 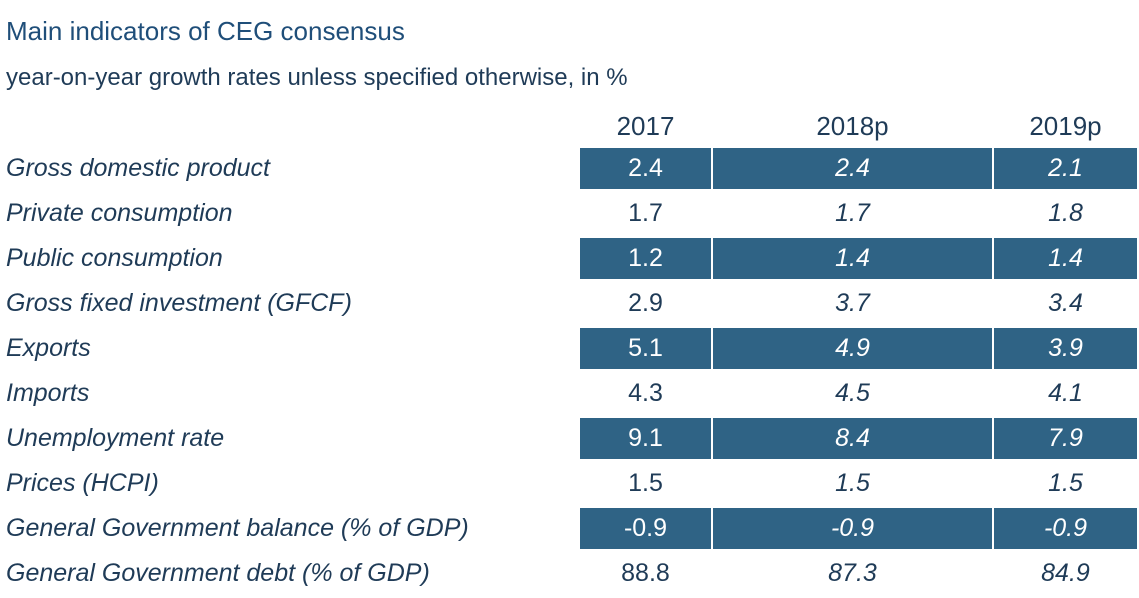 I want to click on row-label: Public consumption, so click(x=114, y=258).